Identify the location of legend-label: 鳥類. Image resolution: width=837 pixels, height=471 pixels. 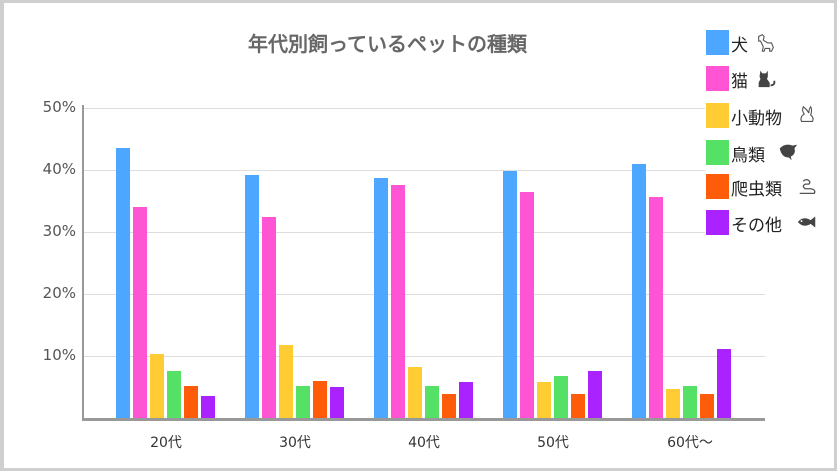
(748, 156).